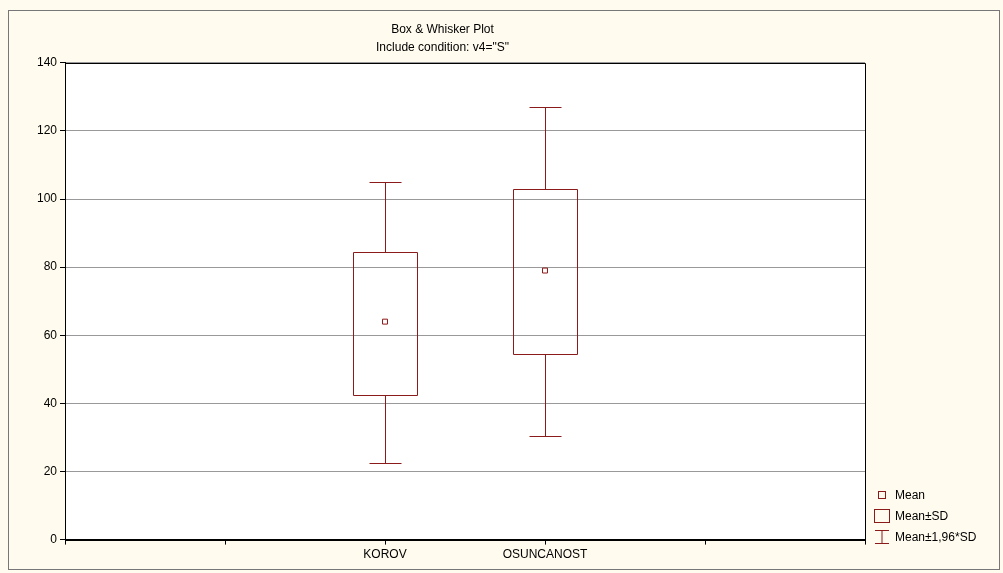 The height and width of the screenshot is (573, 1003). I want to click on text: Mean±1,96*SD, so click(936, 536).